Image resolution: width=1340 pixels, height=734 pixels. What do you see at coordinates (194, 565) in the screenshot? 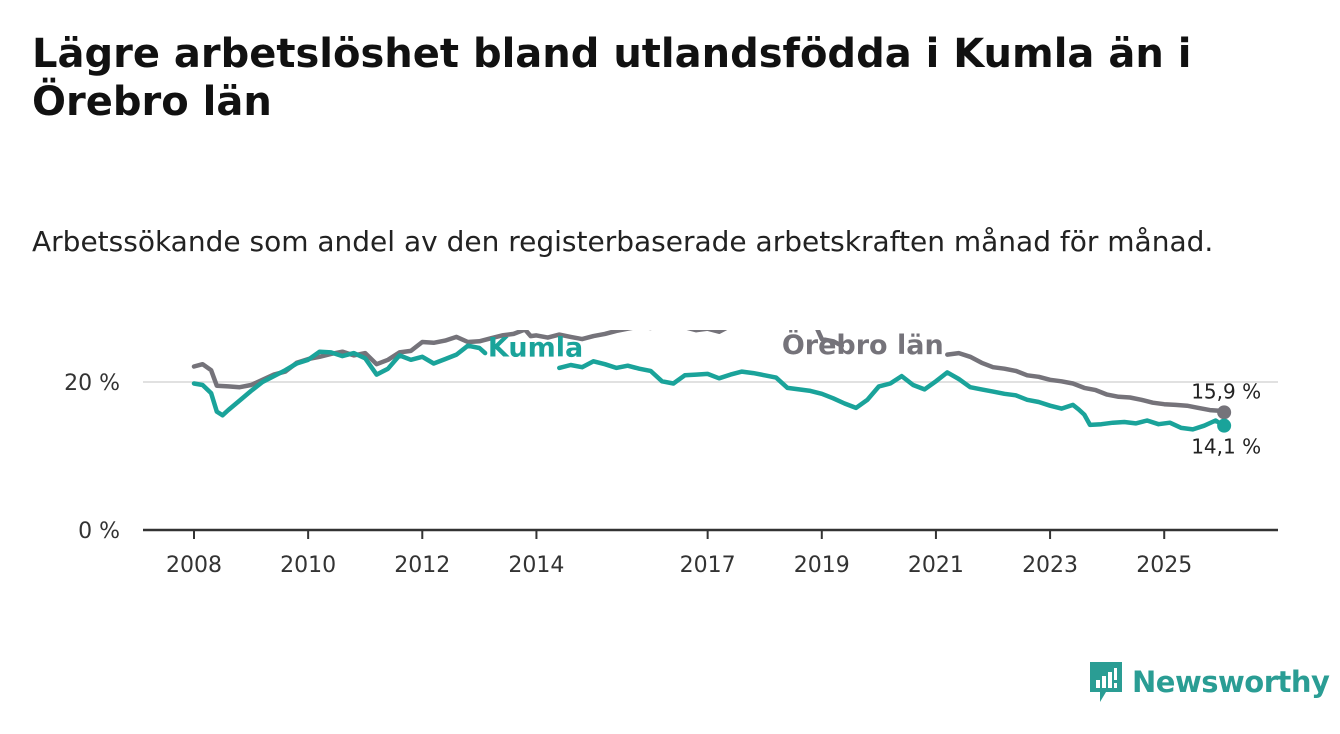
I see `x-tick-label: 2008` at bounding box center [194, 565].